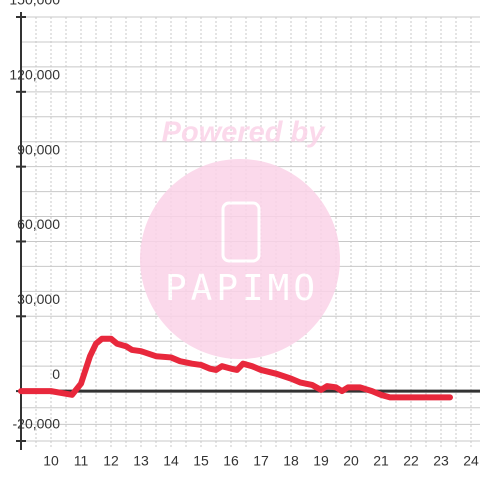 The width and height of the screenshot is (480, 485). I want to click on x-tick-label: 24, so click(471, 461).